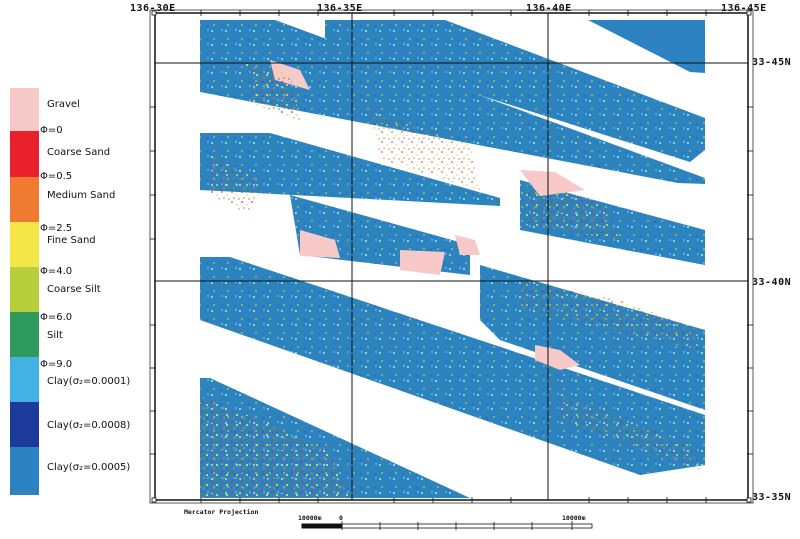  Describe the element at coordinates (89, 381) in the screenshot. I see `legend-label-clay-0001: Clay(σ₂=0.0001)` at that location.